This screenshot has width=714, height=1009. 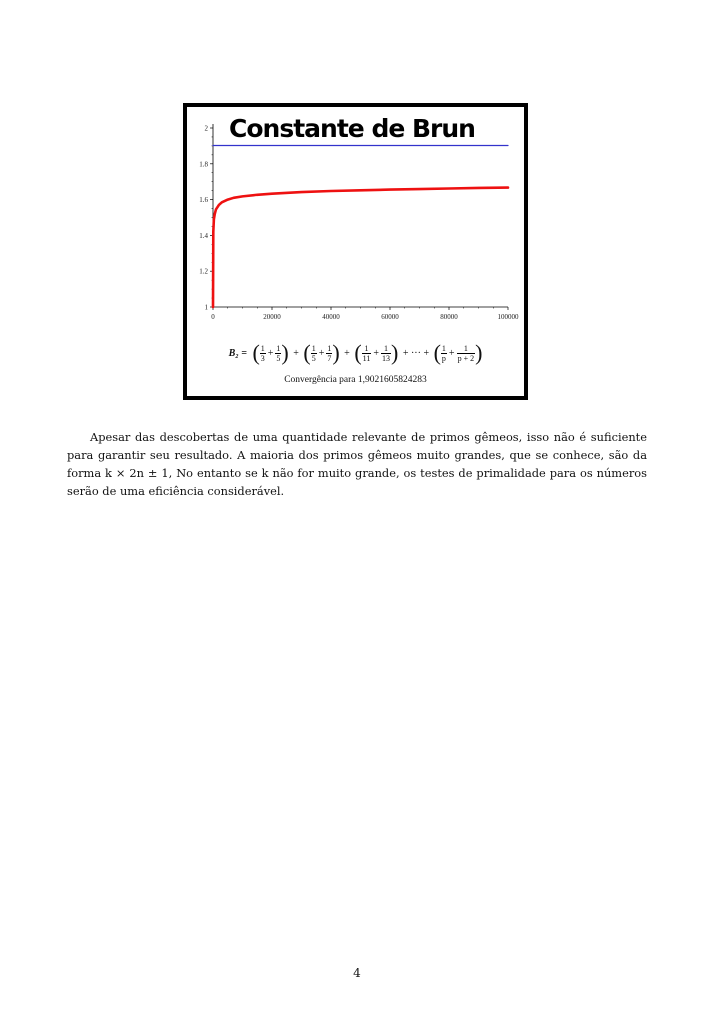 I want to click on x-tick-label: 80000, so click(x=449, y=317).